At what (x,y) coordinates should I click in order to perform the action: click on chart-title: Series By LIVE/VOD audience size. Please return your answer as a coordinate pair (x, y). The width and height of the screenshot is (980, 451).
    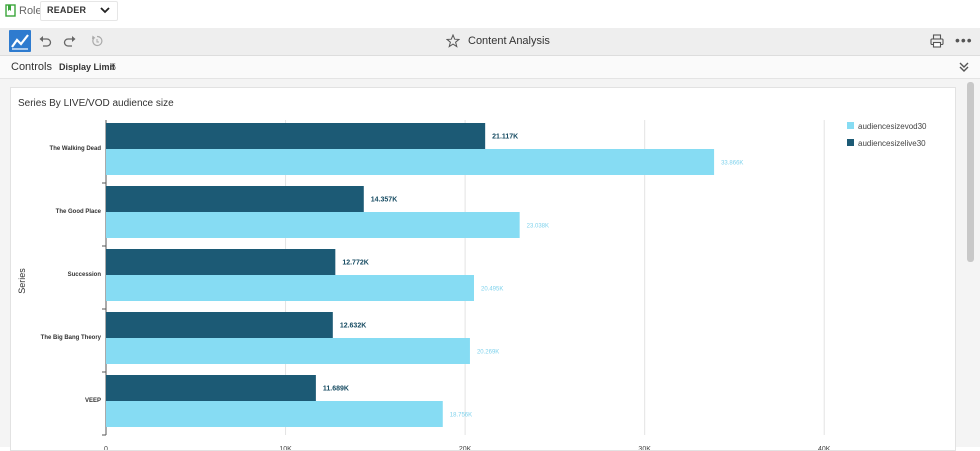
    Looking at the image, I should click on (96, 103).